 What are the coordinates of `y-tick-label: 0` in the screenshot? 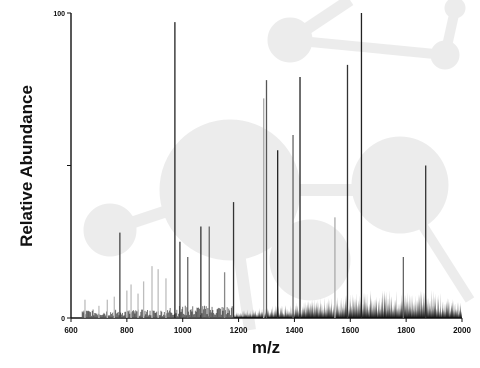 It's located at (63, 319).